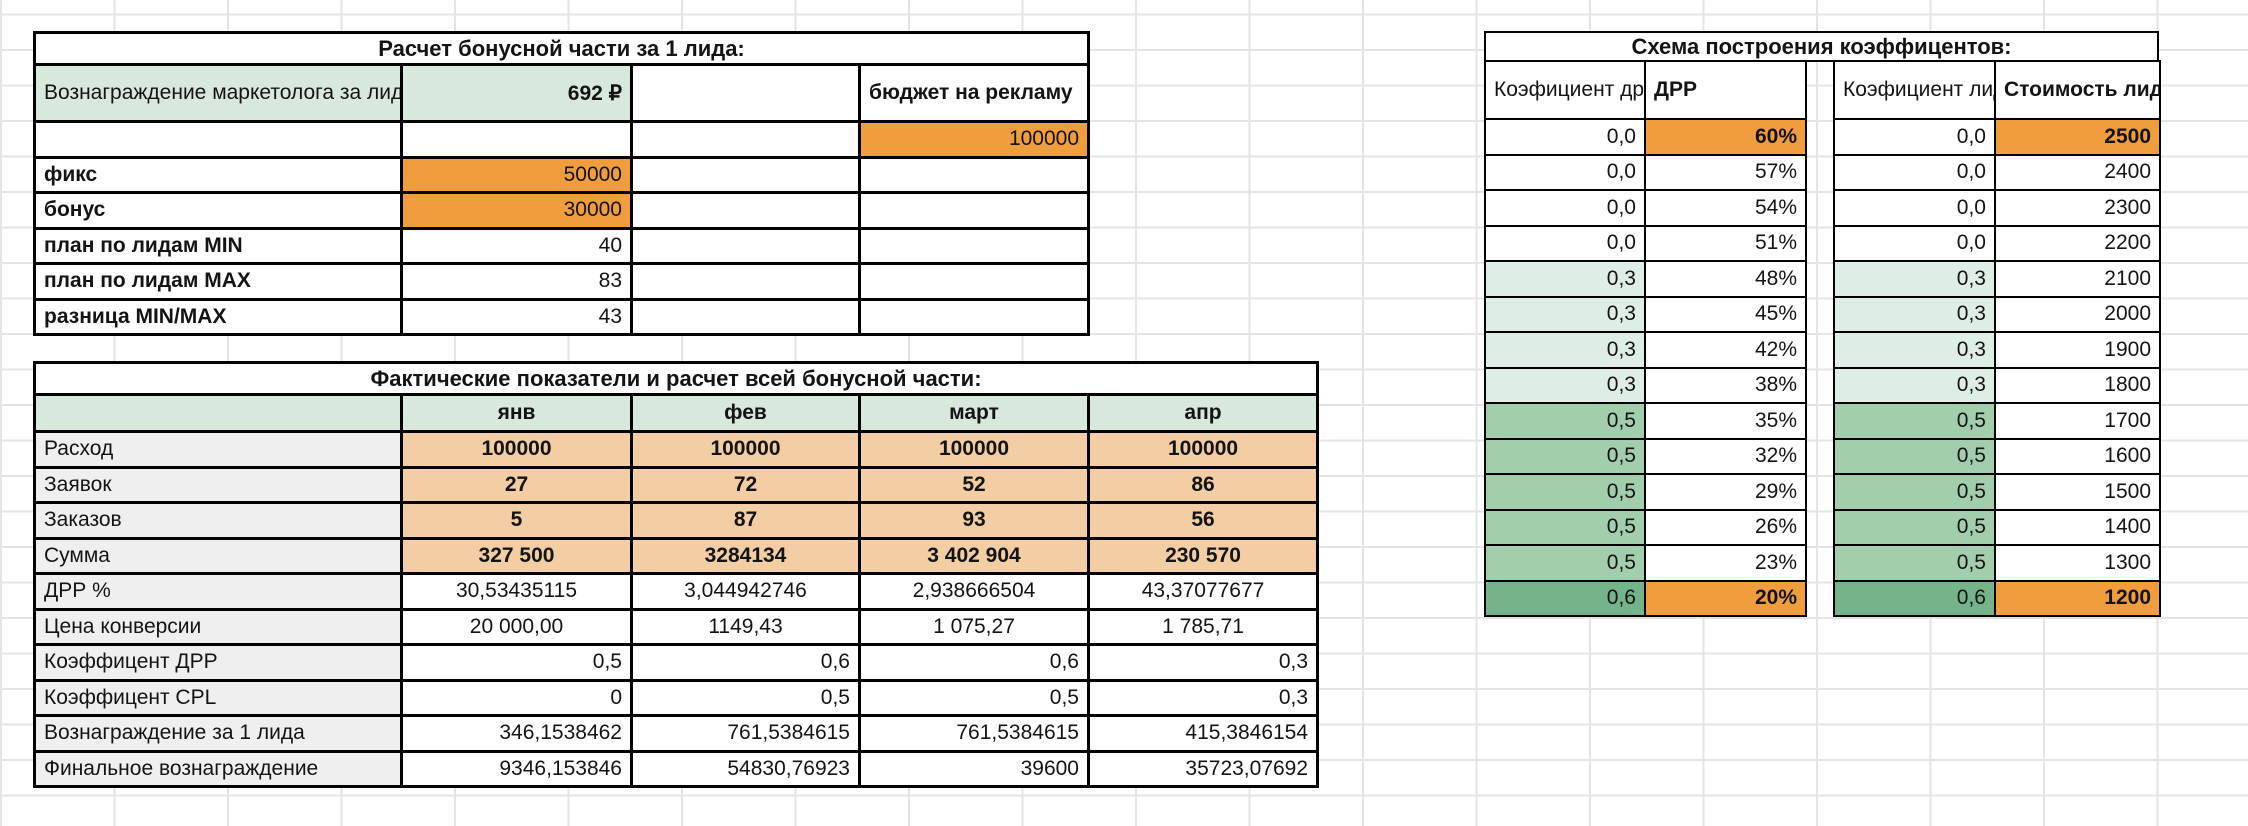 The image size is (2248, 826). I want to click on drr-cell: 57%, so click(1725, 172).